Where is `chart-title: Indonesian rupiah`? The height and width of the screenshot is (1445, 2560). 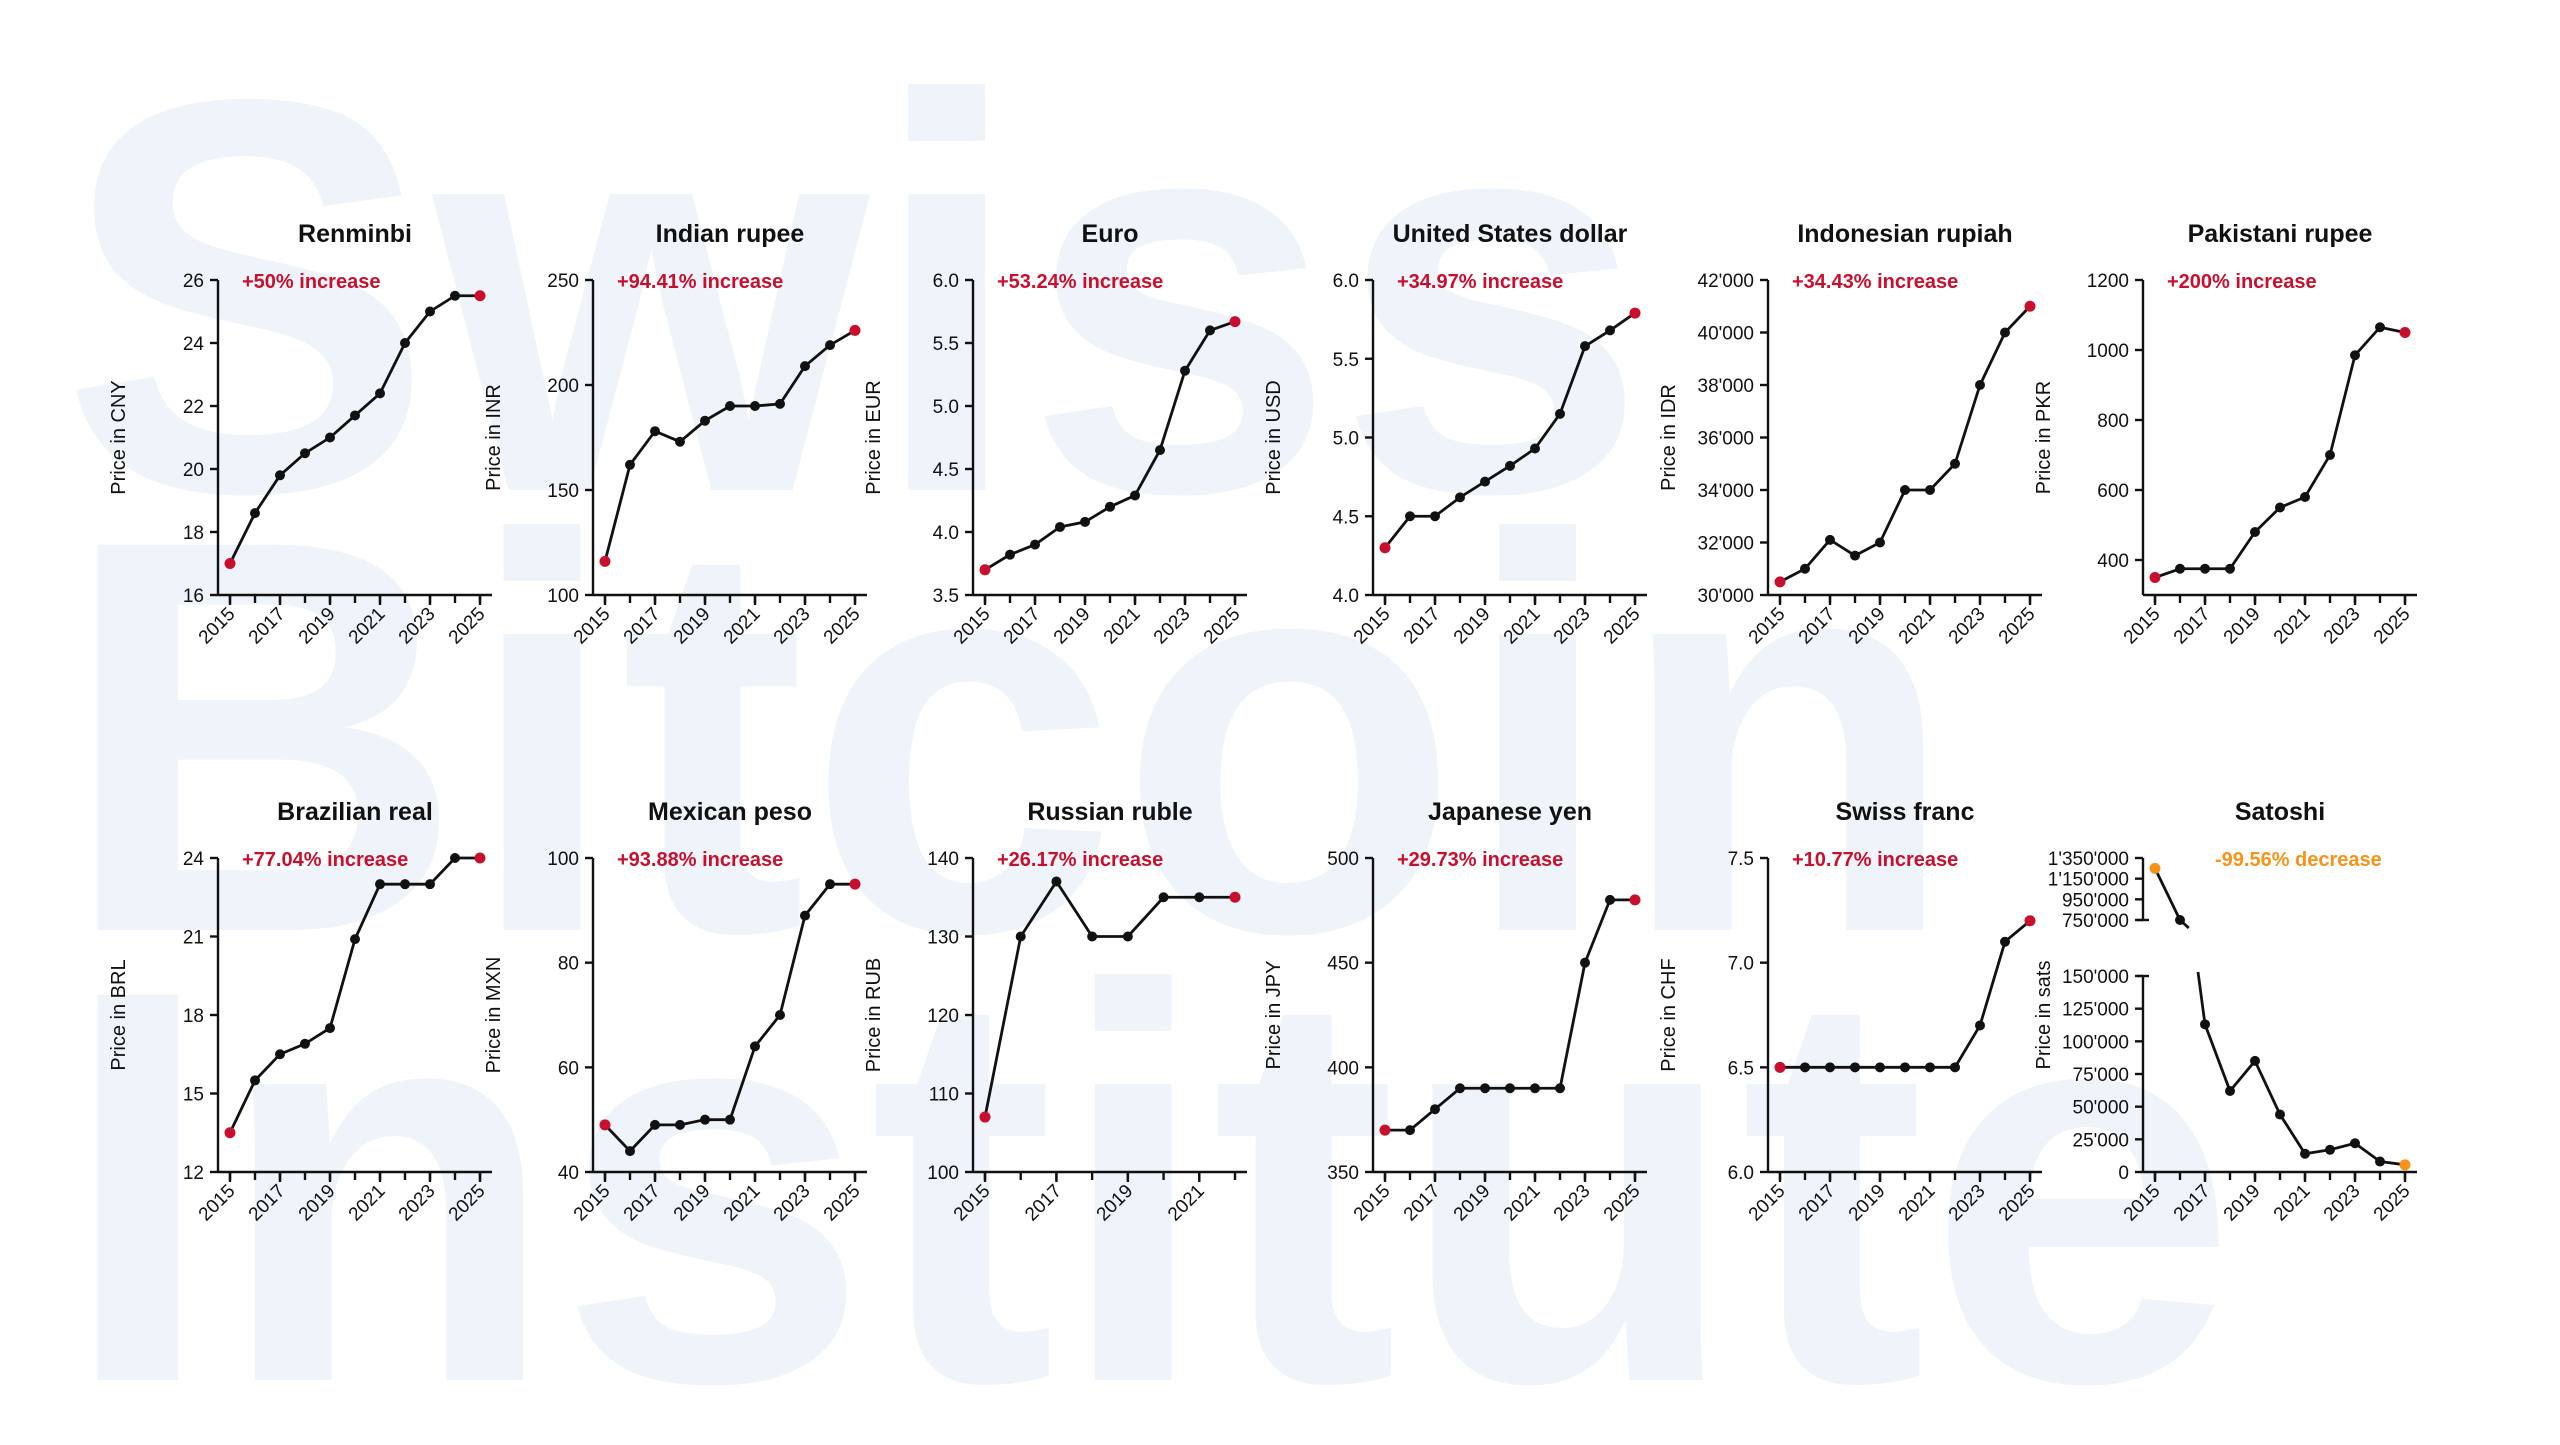
chart-title: Indonesian rupiah is located at coordinates (1904, 234).